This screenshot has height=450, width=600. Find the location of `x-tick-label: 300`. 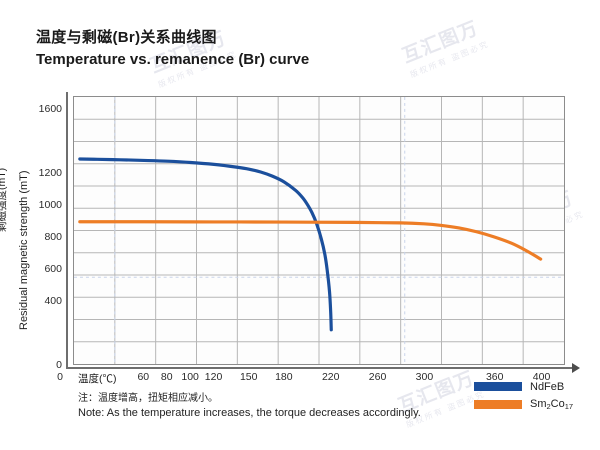

x-tick-label: 300 is located at coordinates (424, 377).